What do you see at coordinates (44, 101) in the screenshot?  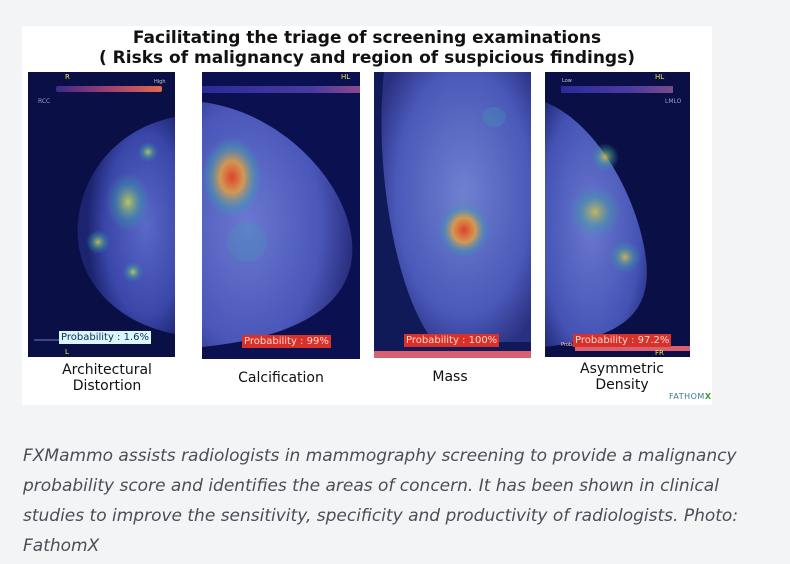 I see `marker-side: RCC` at bounding box center [44, 101].